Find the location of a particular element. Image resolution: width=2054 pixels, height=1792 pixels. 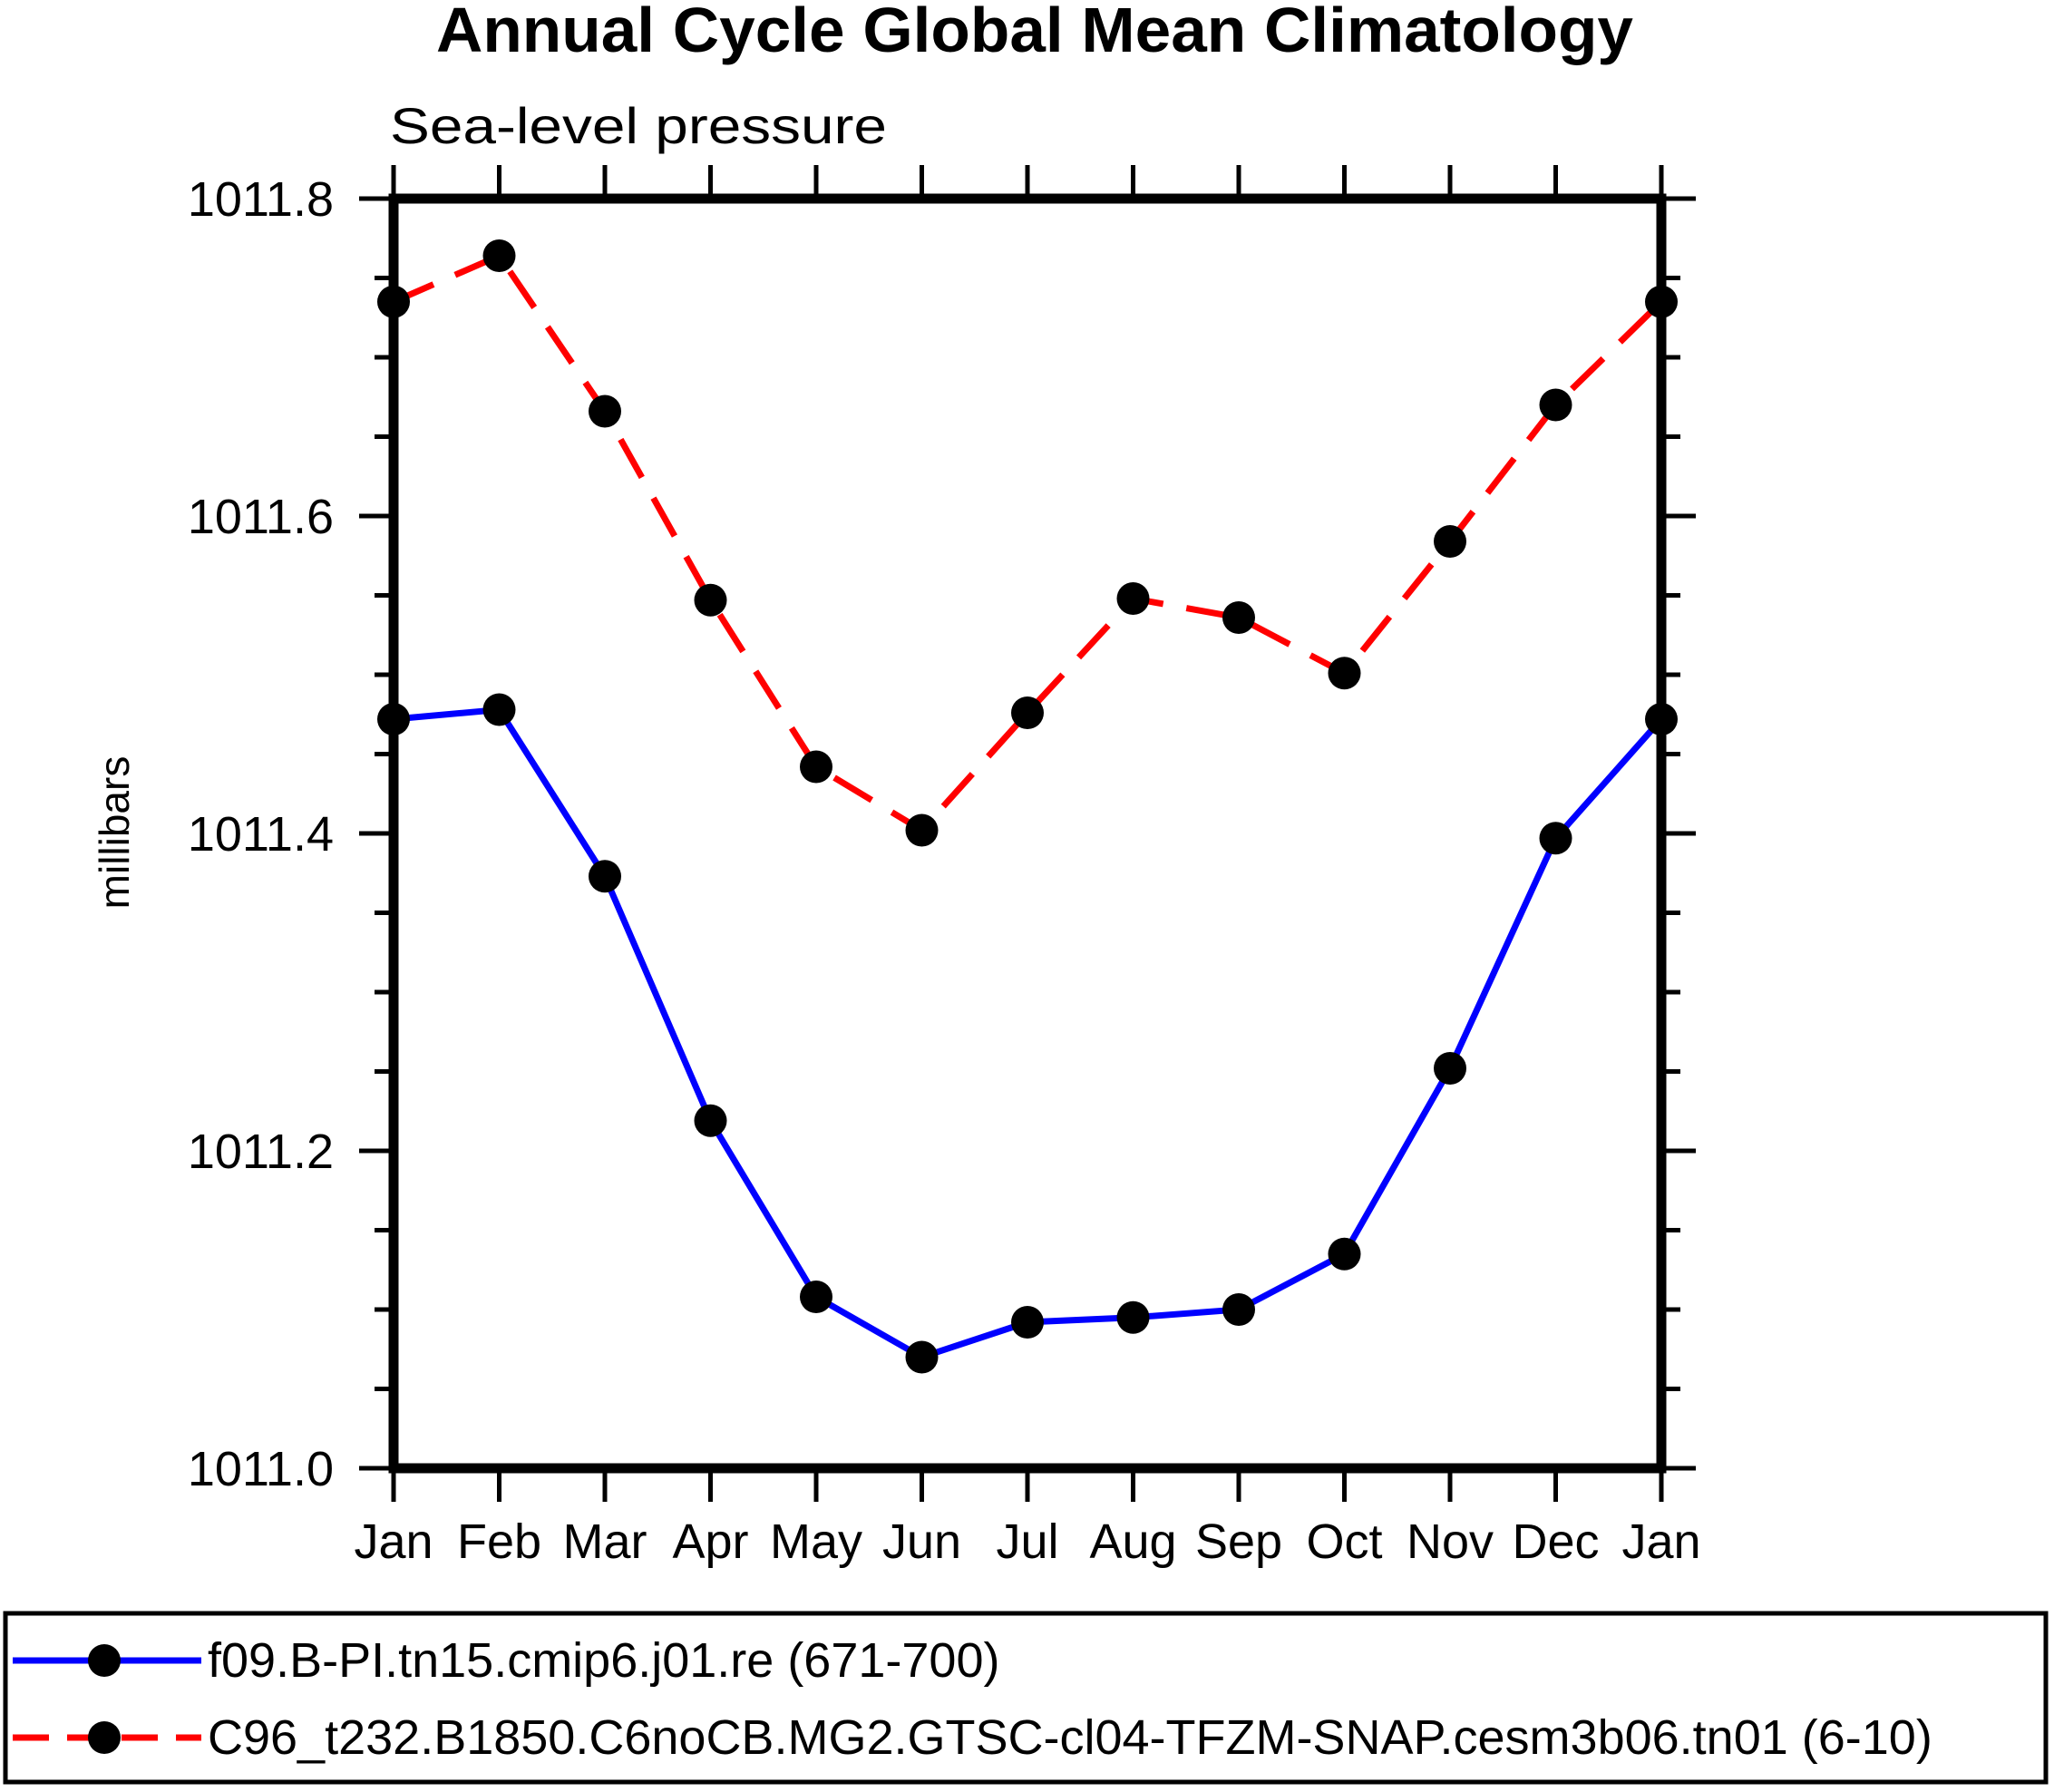

y-tick-label: 1011.2 is located at coordinates (261, 1152).